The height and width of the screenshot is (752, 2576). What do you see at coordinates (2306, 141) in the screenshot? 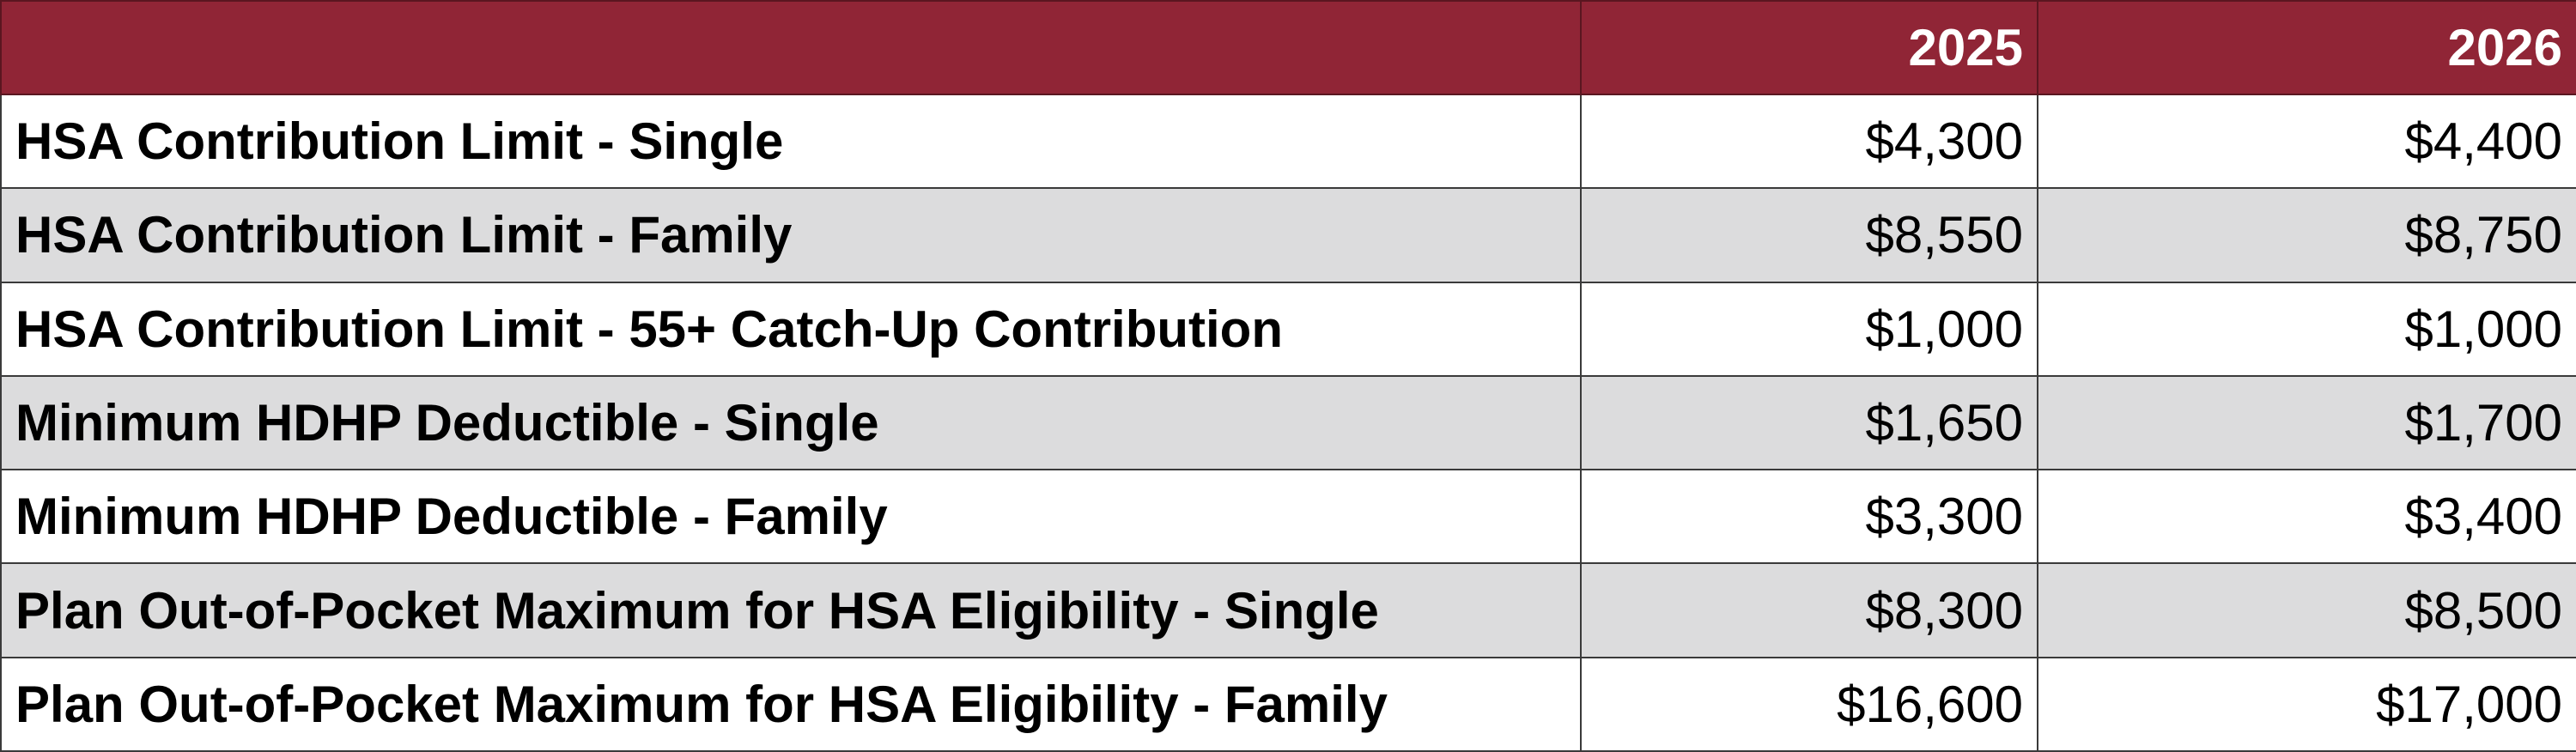
I see `value-cell: $4,400` at bounding box center [2306, 141].